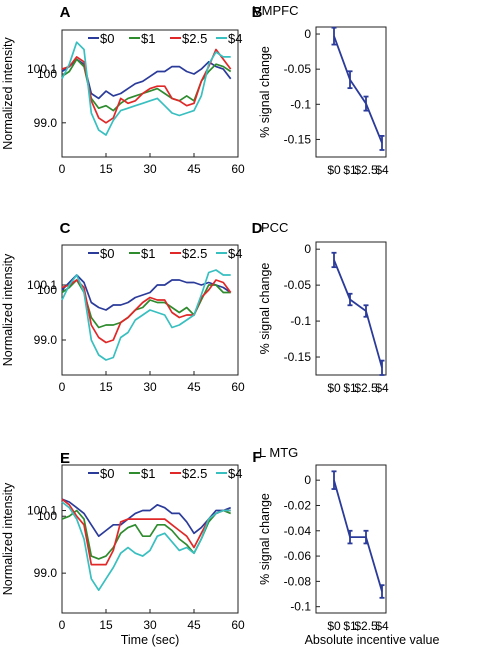 This screenshot has width=488, height=647. What do you see at coordinates (298, 531) in the screenshot?
I see `y-tick-label: -0.04` at bounding box center [298, 531].